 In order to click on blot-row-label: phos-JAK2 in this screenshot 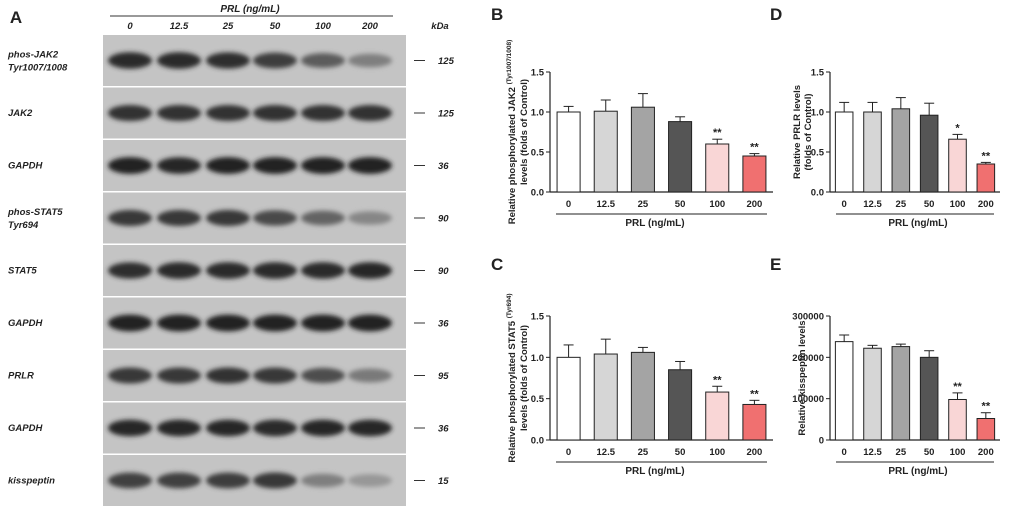, I will do `click(33, 55)`.